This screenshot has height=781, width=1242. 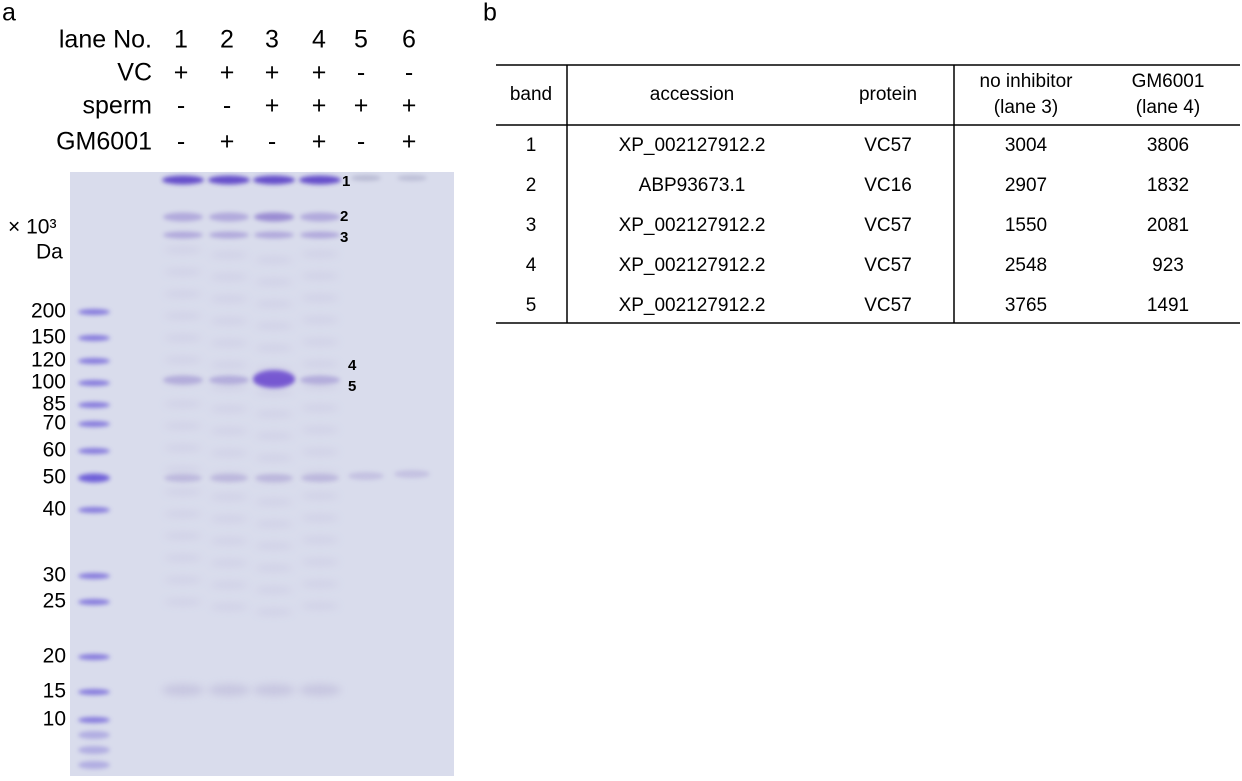 What do you see at coordinates (54, 450) in the screenshot?
I see `marker-label: 60` at bounding box center [54, 450].